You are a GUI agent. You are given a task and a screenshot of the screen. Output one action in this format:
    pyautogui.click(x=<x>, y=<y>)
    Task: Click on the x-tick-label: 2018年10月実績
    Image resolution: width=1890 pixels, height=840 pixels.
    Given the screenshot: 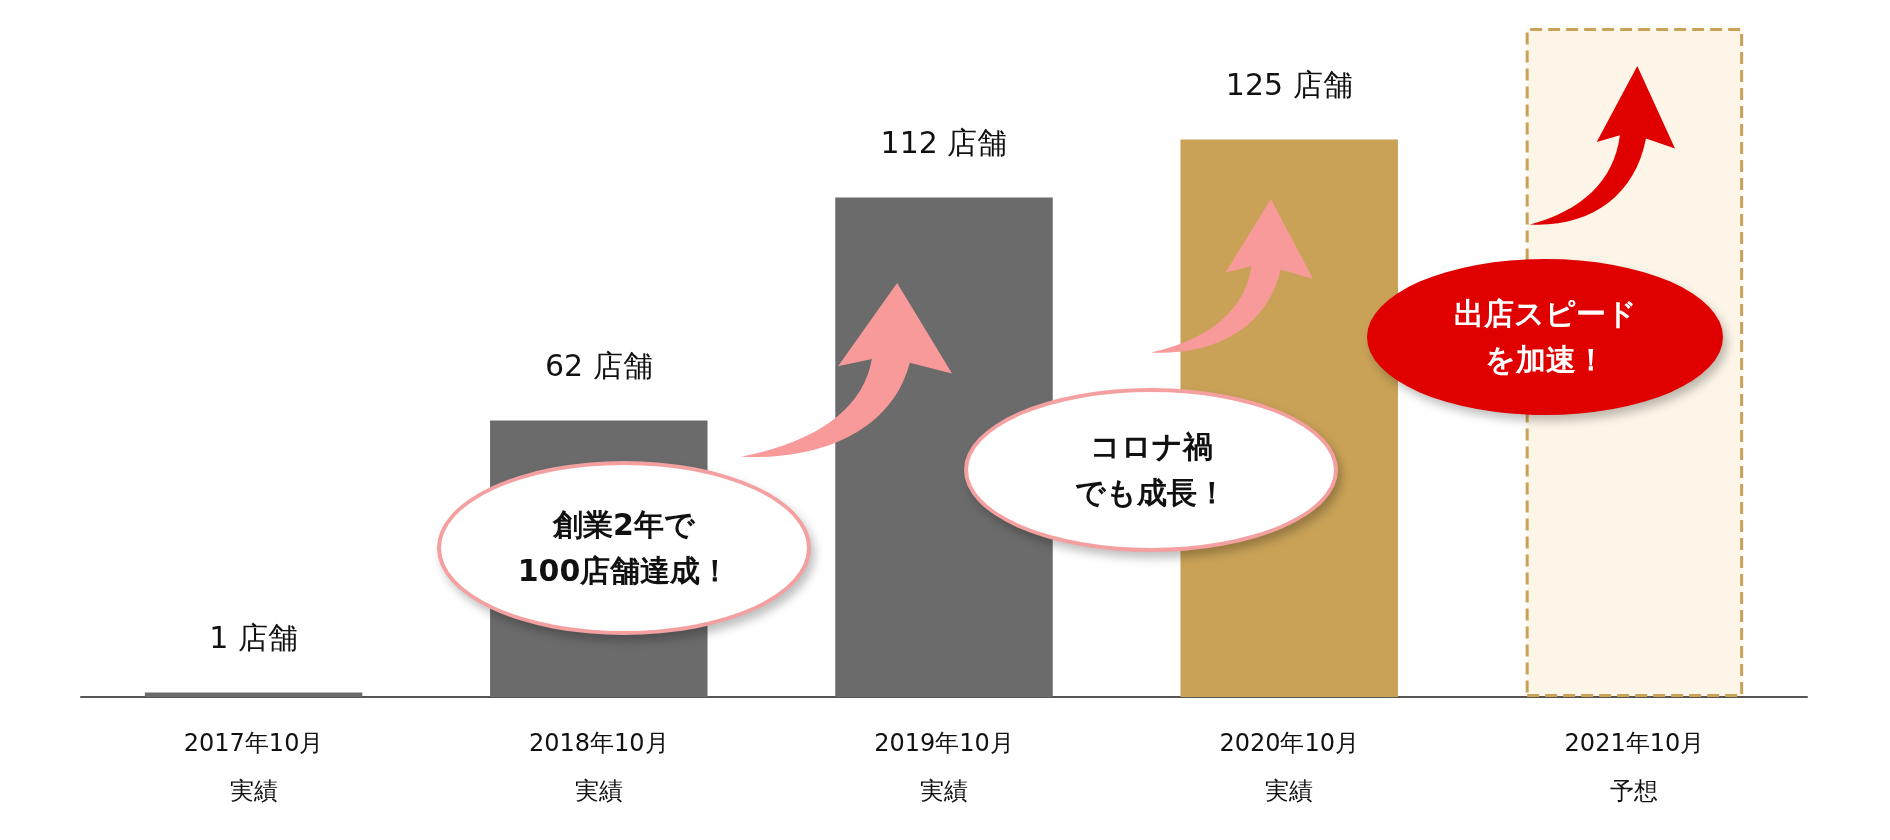 What is the action you would take?
    pyautogui.click(x=598, y=767)
    